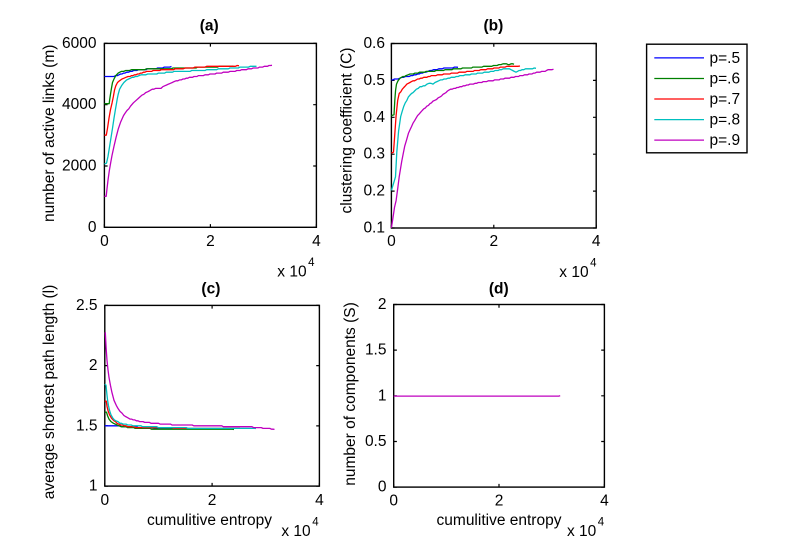  What do you see at coordinates (87, 305) in the screenshot?
I see `svg-text: 2.5` at bounding box center [87, 305].